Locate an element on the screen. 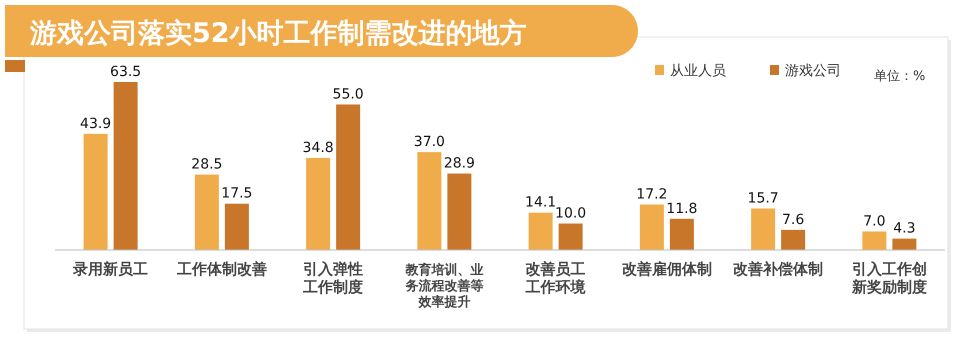 The width and height of the screenshot is (966, 342). data-label: 17.2 is located at coordinates (652, 194).